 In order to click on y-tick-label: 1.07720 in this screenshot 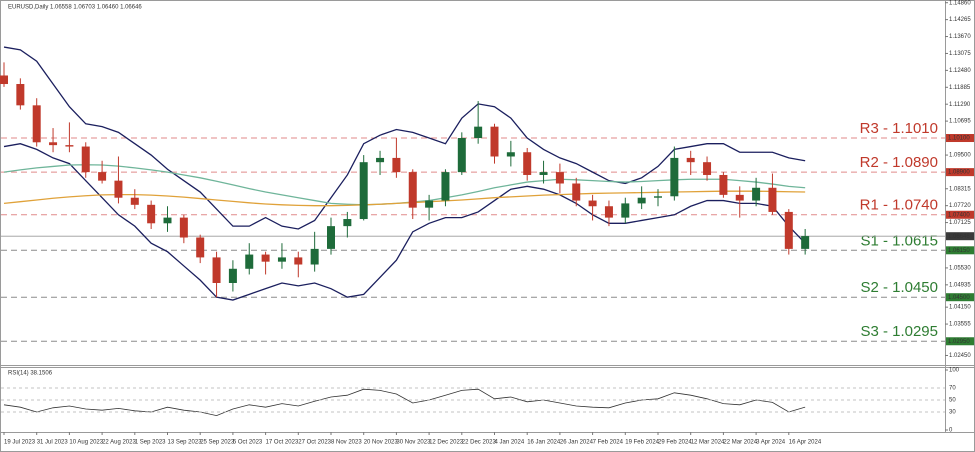, I will do `click(960, 206)`.